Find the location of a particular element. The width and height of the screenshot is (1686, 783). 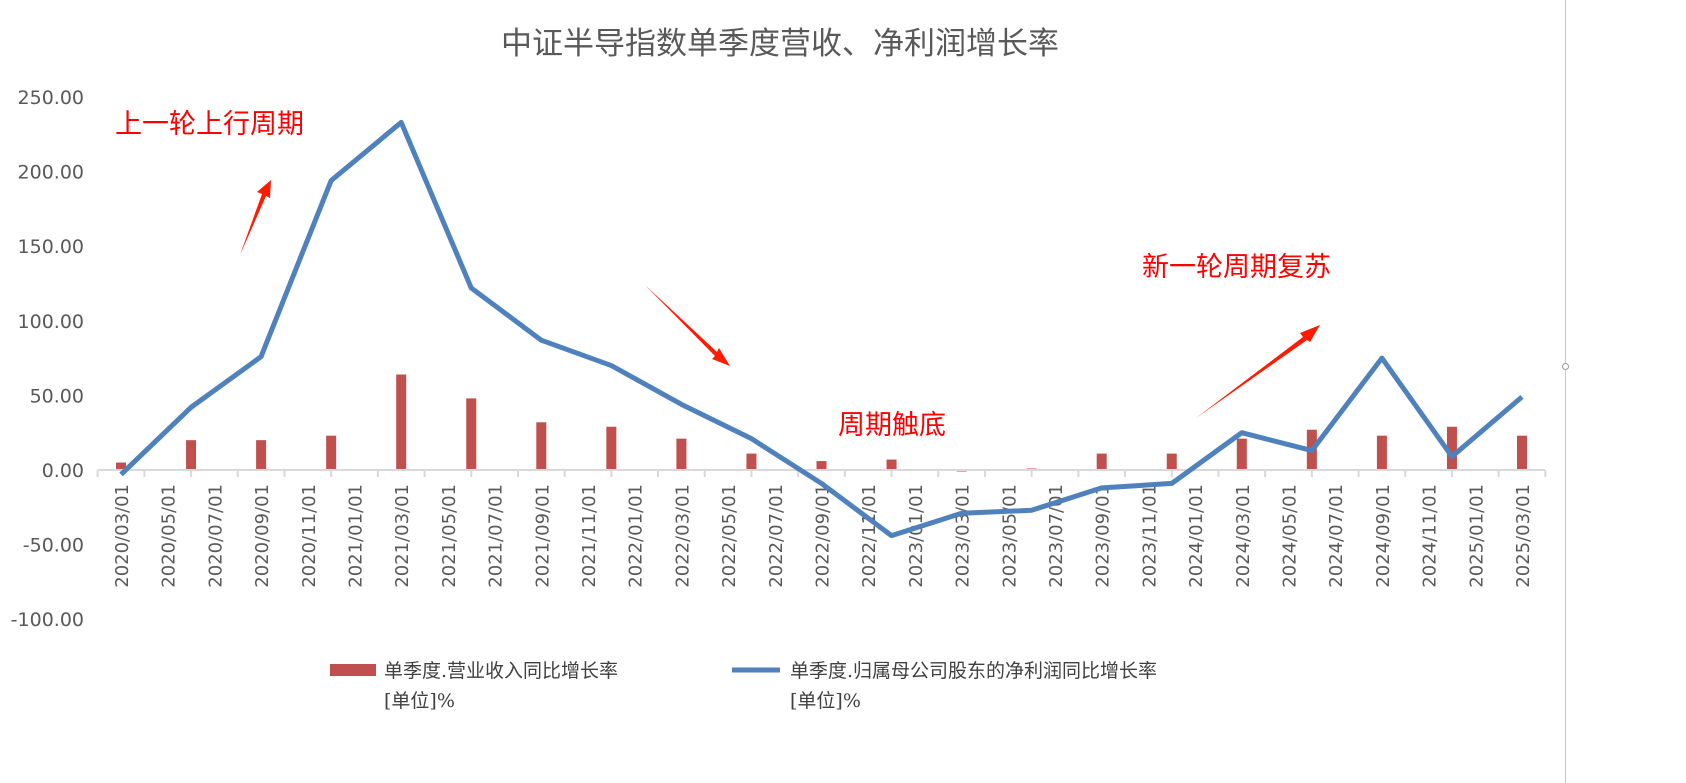

annotation-recovery: 新一轮周期复苏 is located at coordinates (1236, 267).